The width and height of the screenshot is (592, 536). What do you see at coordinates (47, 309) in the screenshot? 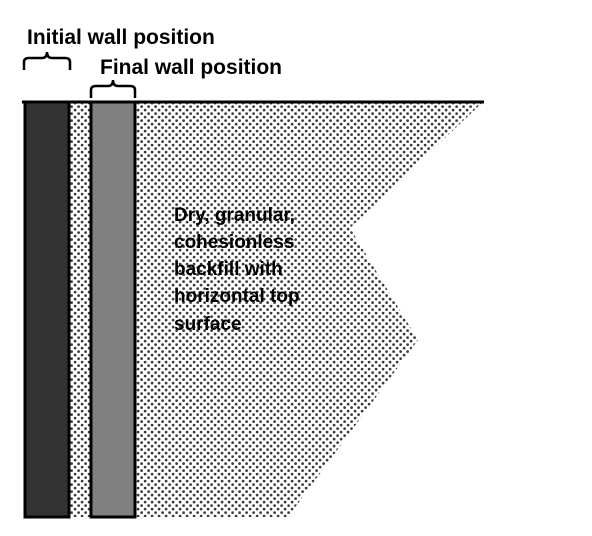
I see `initial-wall` at bounding box center [47, 309].